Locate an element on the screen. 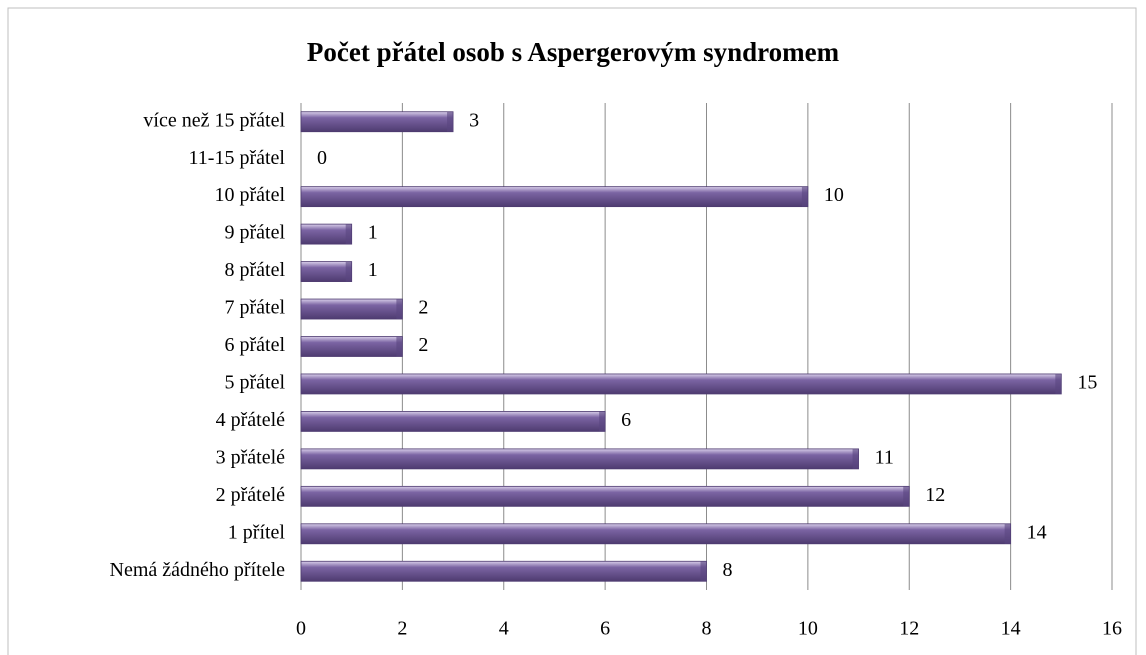 The width and height of the screenshot is (1146, 655). y-tick-label: 10 přátel is located at coordinates (249, 195).